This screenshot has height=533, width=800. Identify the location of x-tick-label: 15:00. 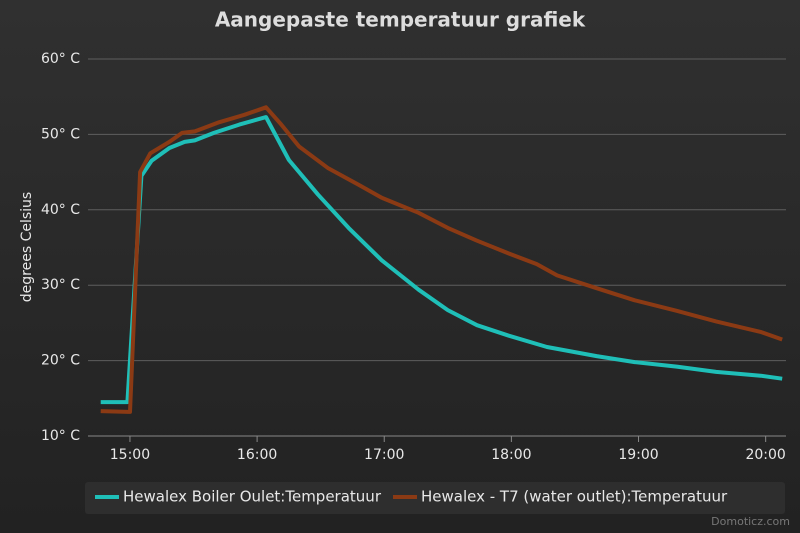
(130, 455).